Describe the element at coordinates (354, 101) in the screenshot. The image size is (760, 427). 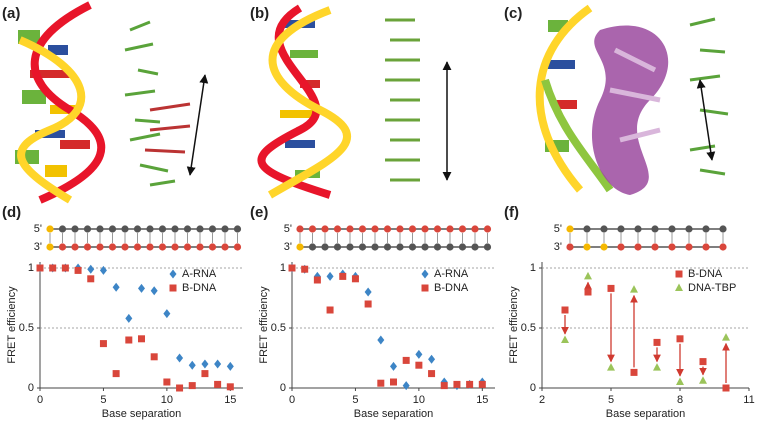
I see `b-dna-helix` at that location.